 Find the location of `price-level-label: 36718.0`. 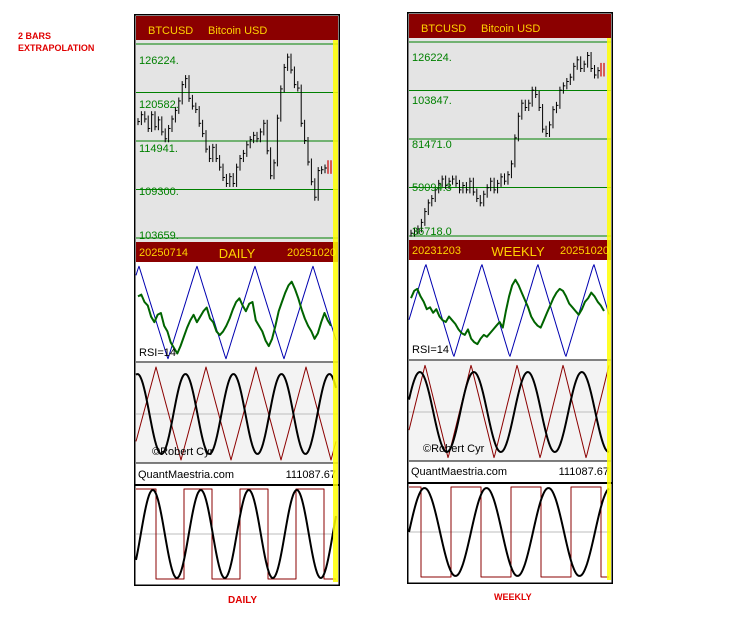

price-level-label: 36718.0 is located at coordinates (432, 232).